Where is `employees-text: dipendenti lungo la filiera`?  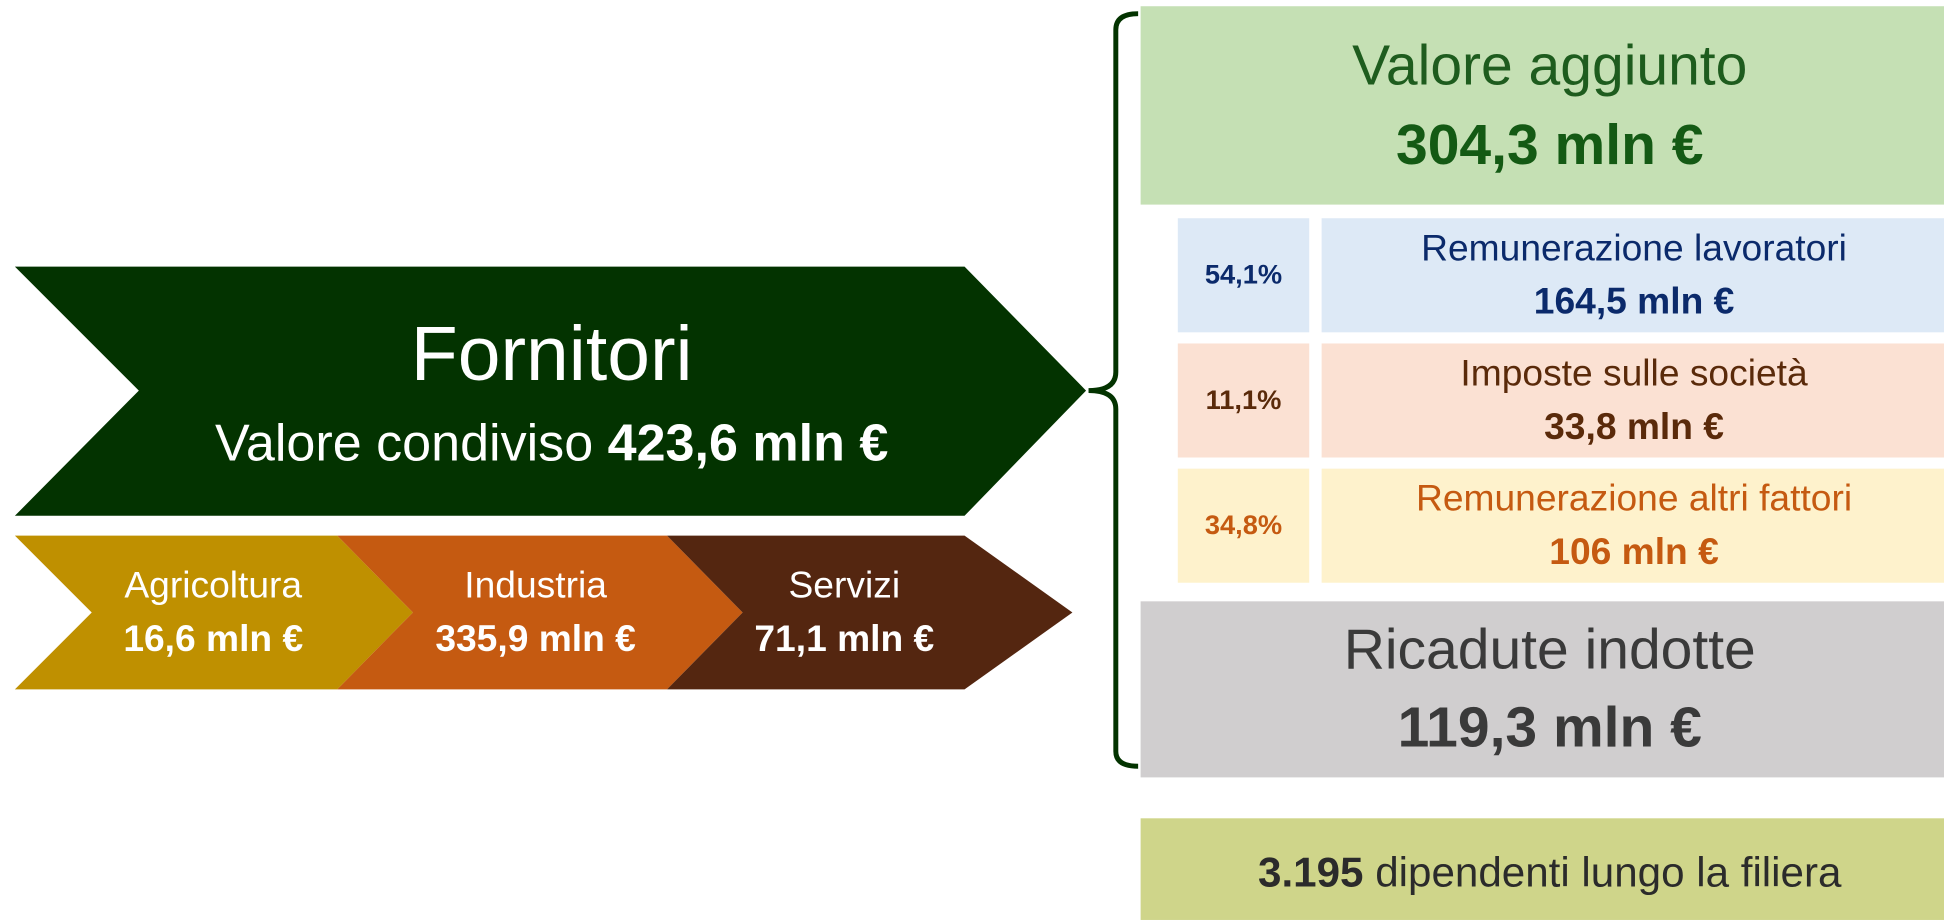 employees-text: dipendenti lungo la filiera is located at coordinates (1608, 871).